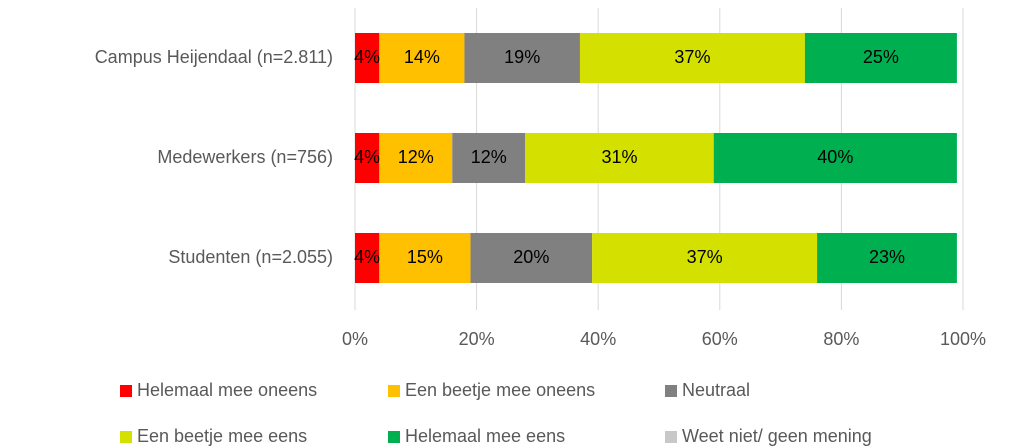 The width and height of the screenshot is (1012, 447). I want to click on data-label: 25%, so click(881, 57).